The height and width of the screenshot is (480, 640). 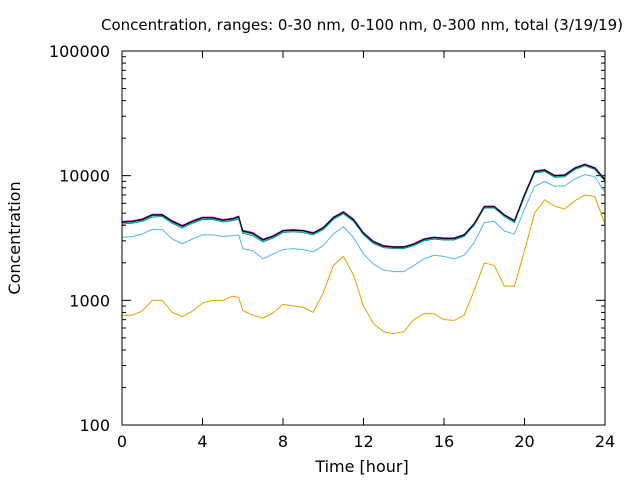 What do you see at coordinates (524, 441) in the screenshot?
I see `x-tick-label: 20` at bounding box center [524, 441].